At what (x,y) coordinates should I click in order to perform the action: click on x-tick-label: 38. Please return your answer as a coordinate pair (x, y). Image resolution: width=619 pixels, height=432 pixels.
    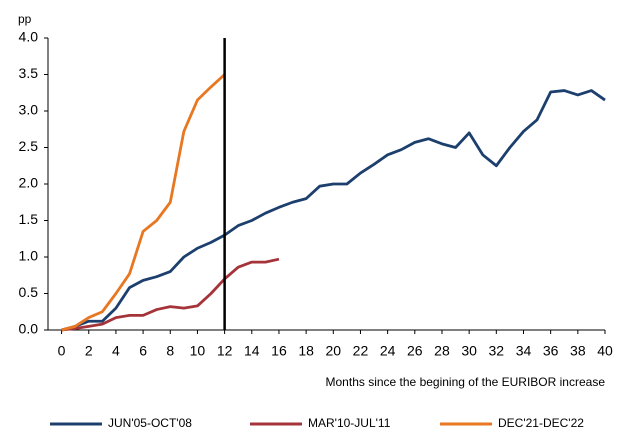
    Looking at the image, I should click on (578, 351).